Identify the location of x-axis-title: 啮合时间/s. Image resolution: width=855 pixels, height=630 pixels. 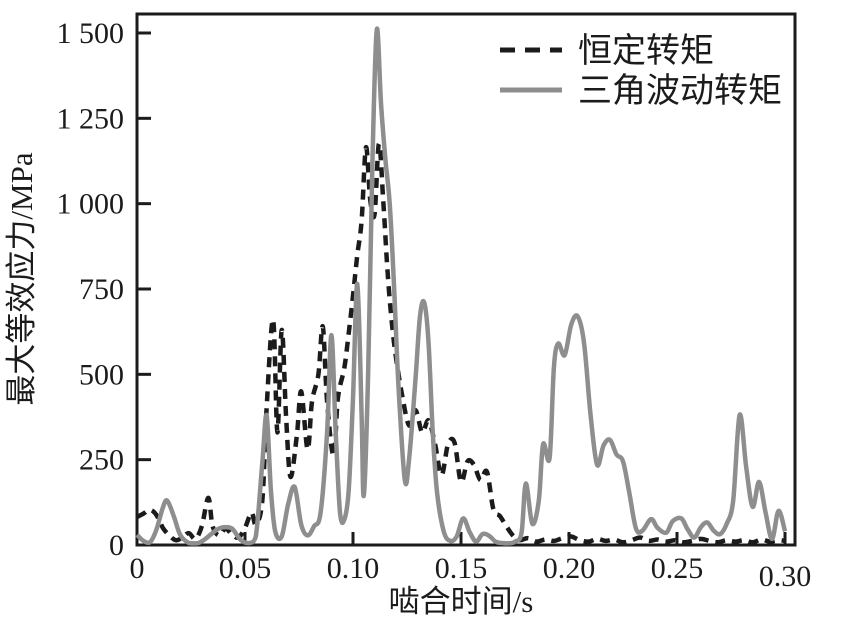
(461, 601).